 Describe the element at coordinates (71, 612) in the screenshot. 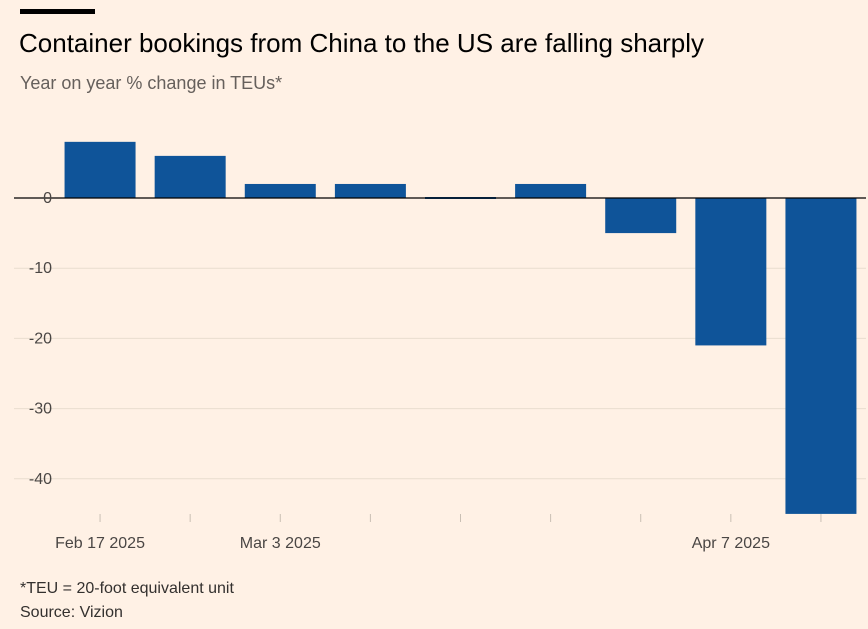

I see `source-note: Source: Vizion` at that location.